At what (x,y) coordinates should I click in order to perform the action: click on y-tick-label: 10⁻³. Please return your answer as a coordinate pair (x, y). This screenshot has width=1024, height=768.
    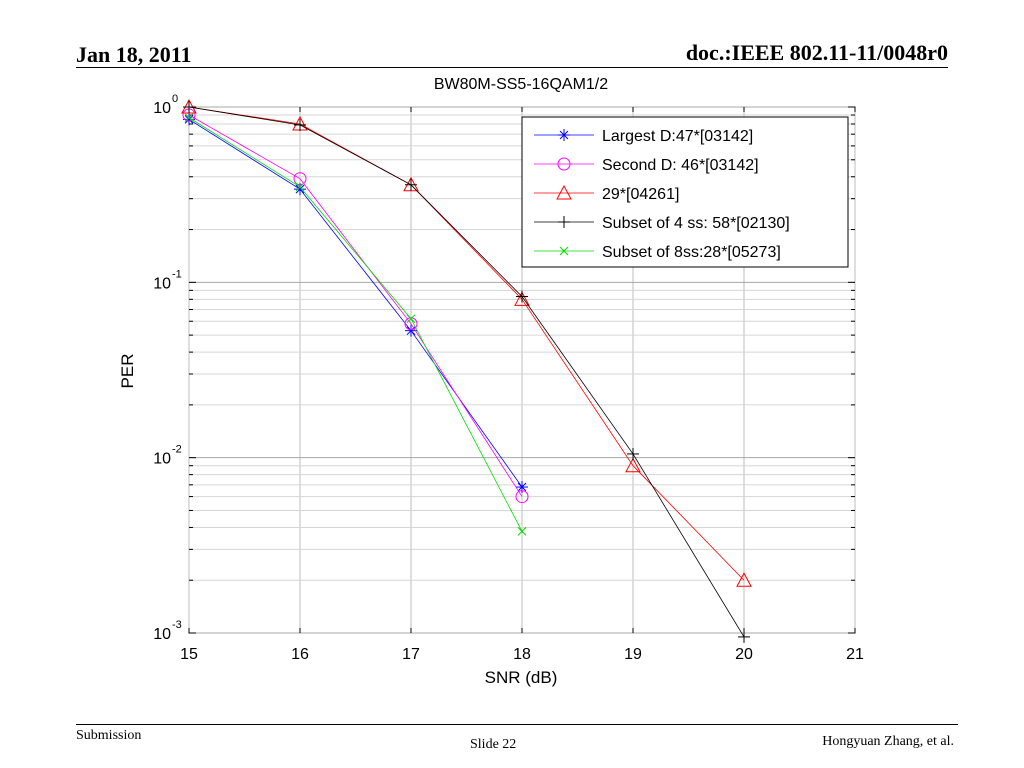
    Looking at the image, I should click on (167, 631).